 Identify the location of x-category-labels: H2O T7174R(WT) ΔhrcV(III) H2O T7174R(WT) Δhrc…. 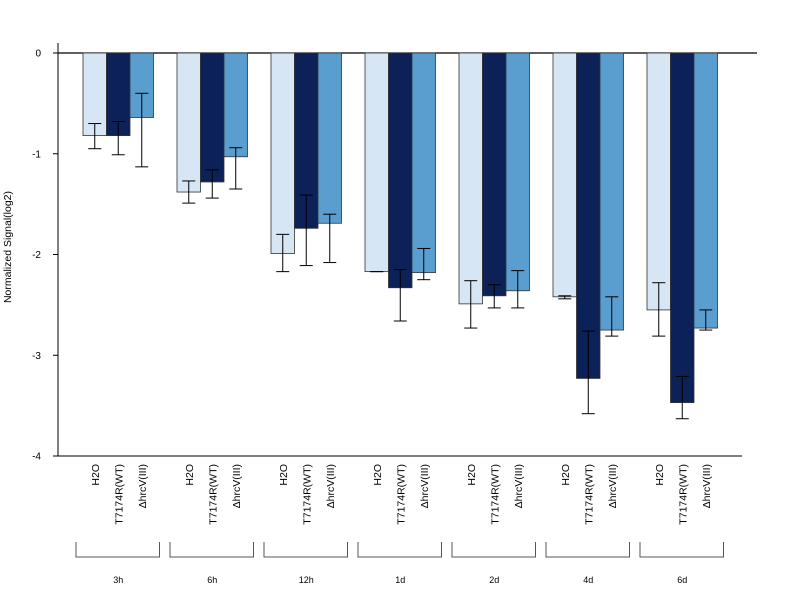
(401, 494).